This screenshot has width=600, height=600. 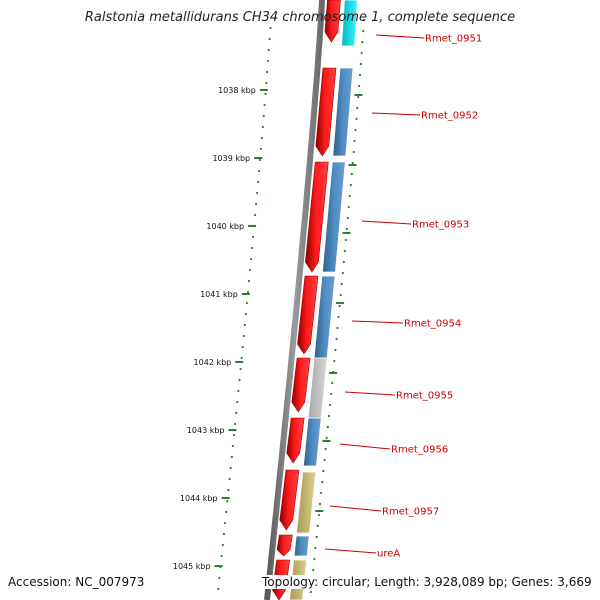 I want to click on gene-label: Rmet_0953, so click(x=440, y=225).